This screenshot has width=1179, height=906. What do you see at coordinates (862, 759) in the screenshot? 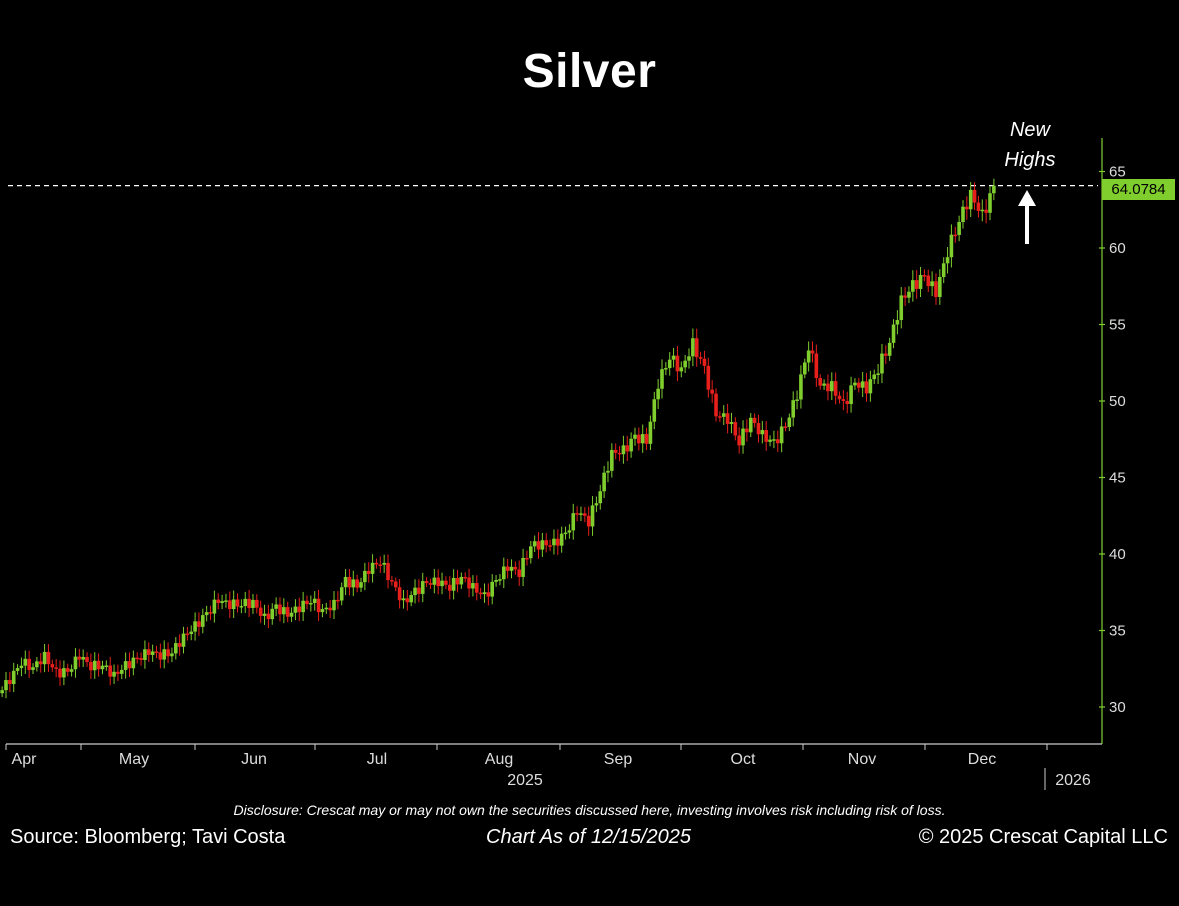
I see `x-tick-label: Nov` at bounding box center [862, 759].